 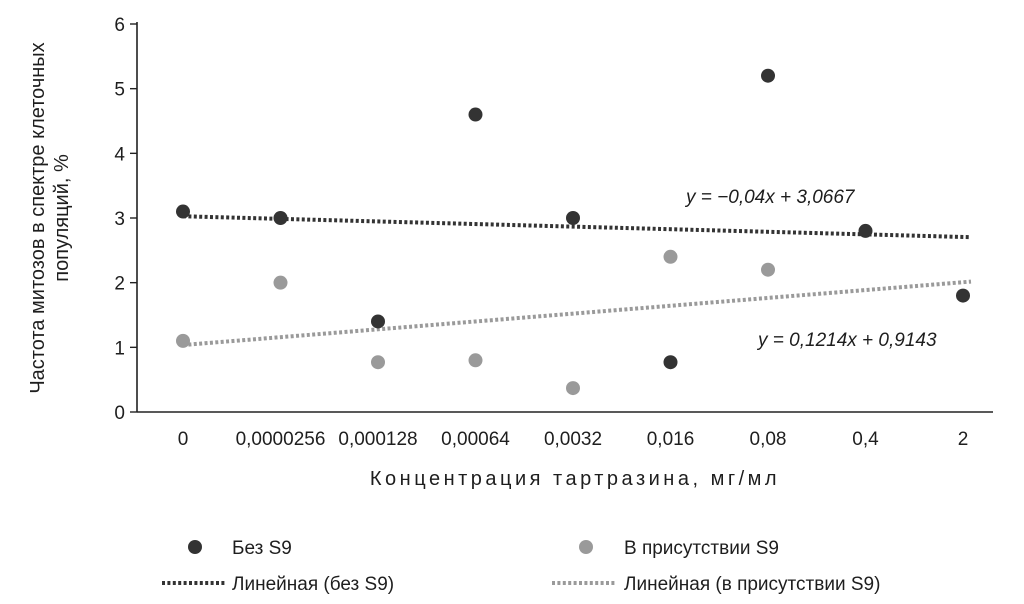 What do you see at coordinates (575, 479) in the screenshot?
I see `x-axis-title: Концентрация тартразина, мг/мл` at bounding box center [575, 479].